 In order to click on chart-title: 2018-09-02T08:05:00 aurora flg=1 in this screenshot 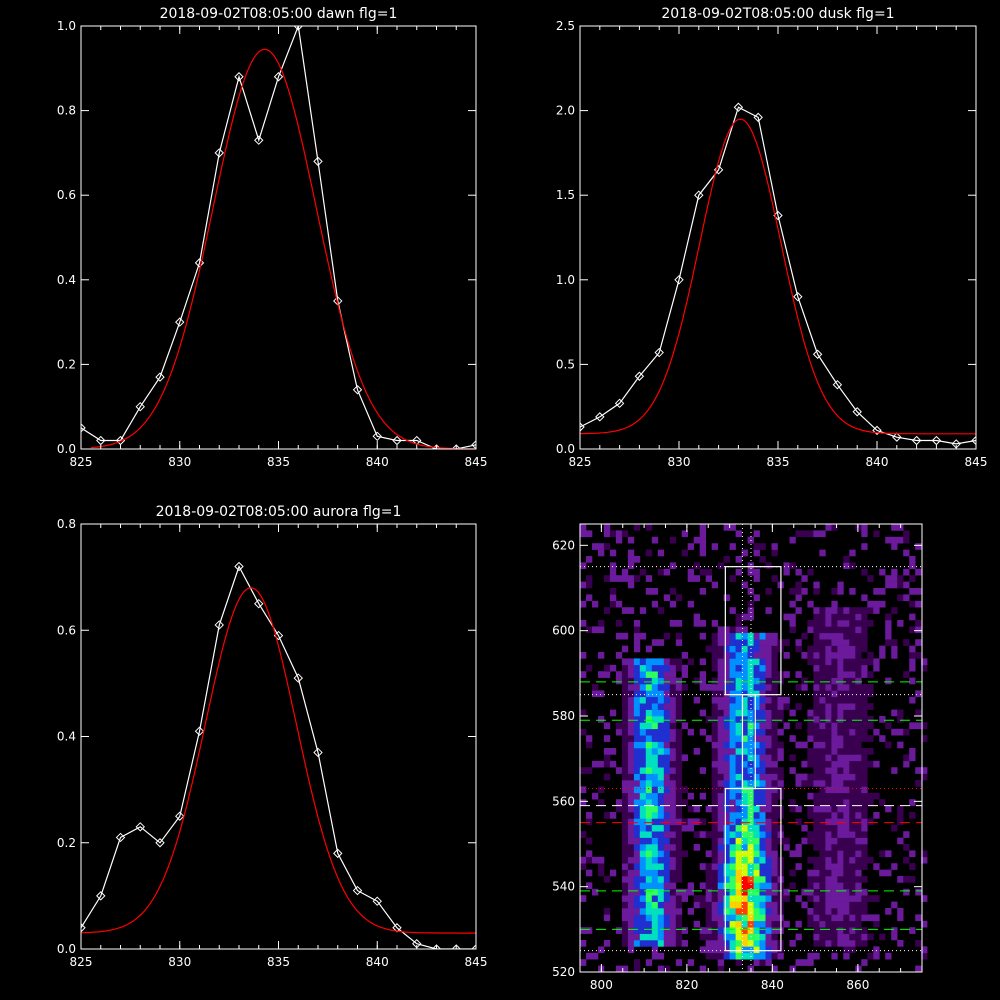, I will do `click(279, 512)`.